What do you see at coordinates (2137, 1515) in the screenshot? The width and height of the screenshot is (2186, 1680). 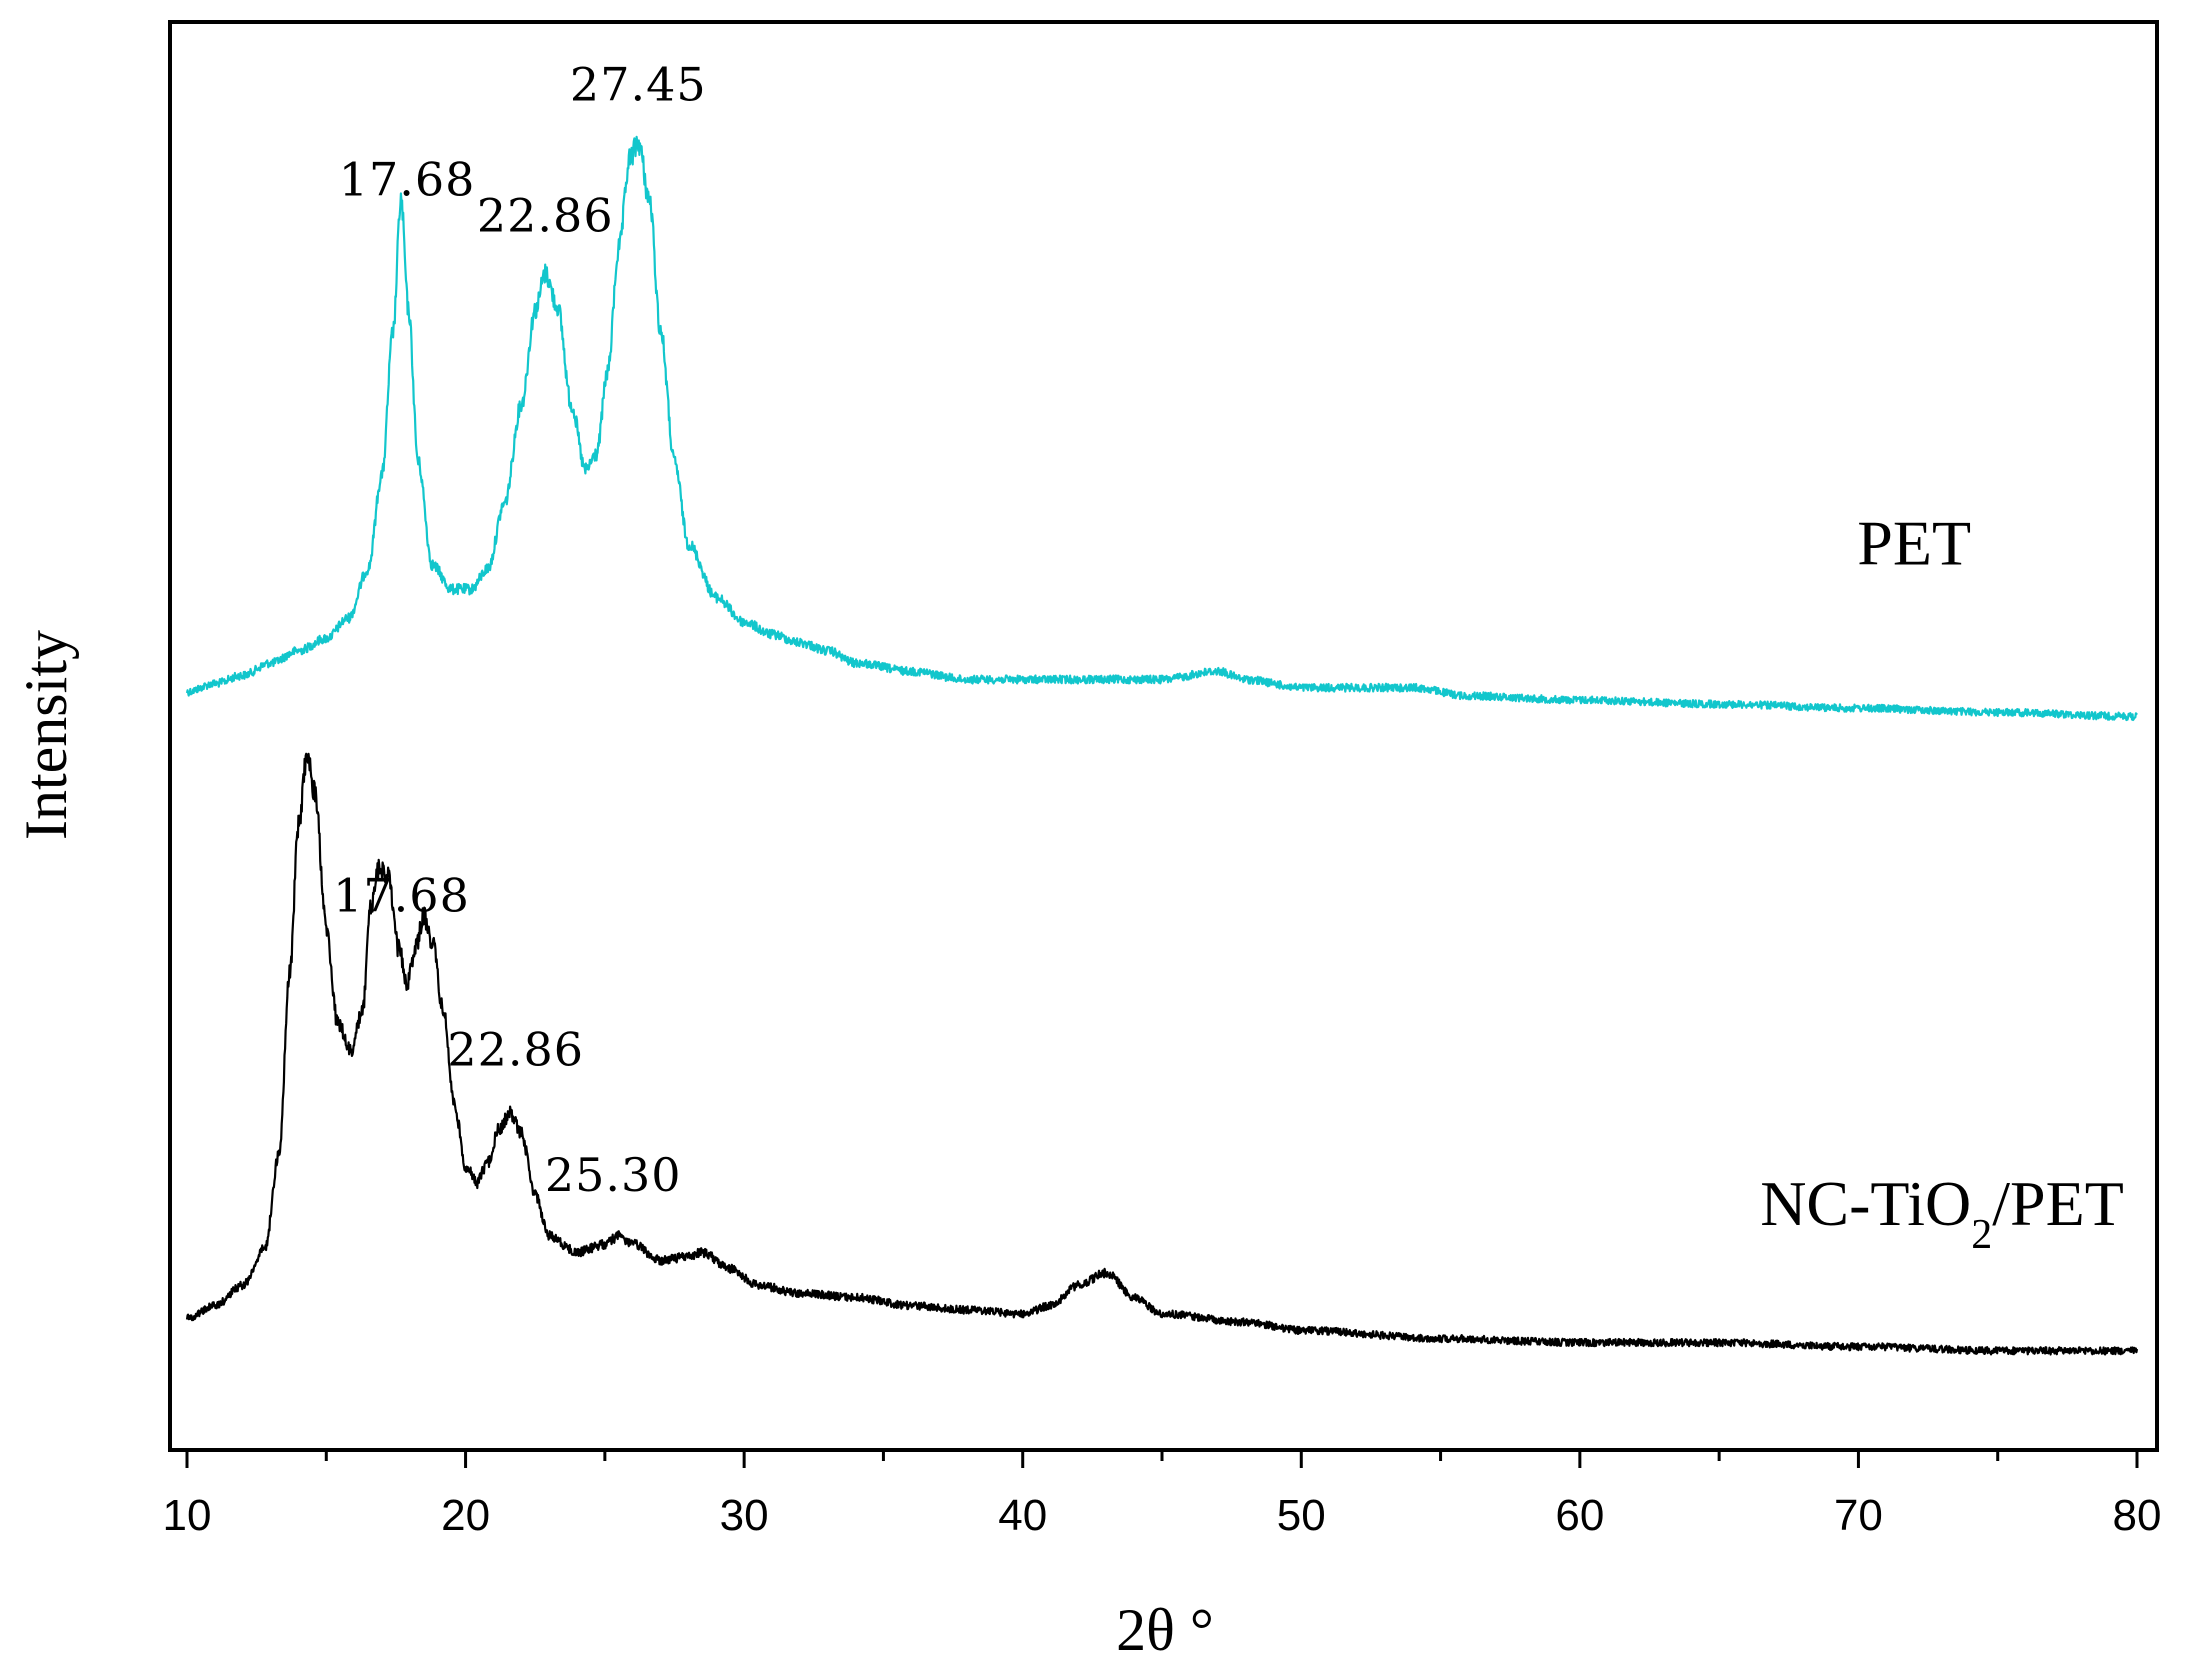 I see `x-tick-label: 80` at bounding box center [2137, 1515].